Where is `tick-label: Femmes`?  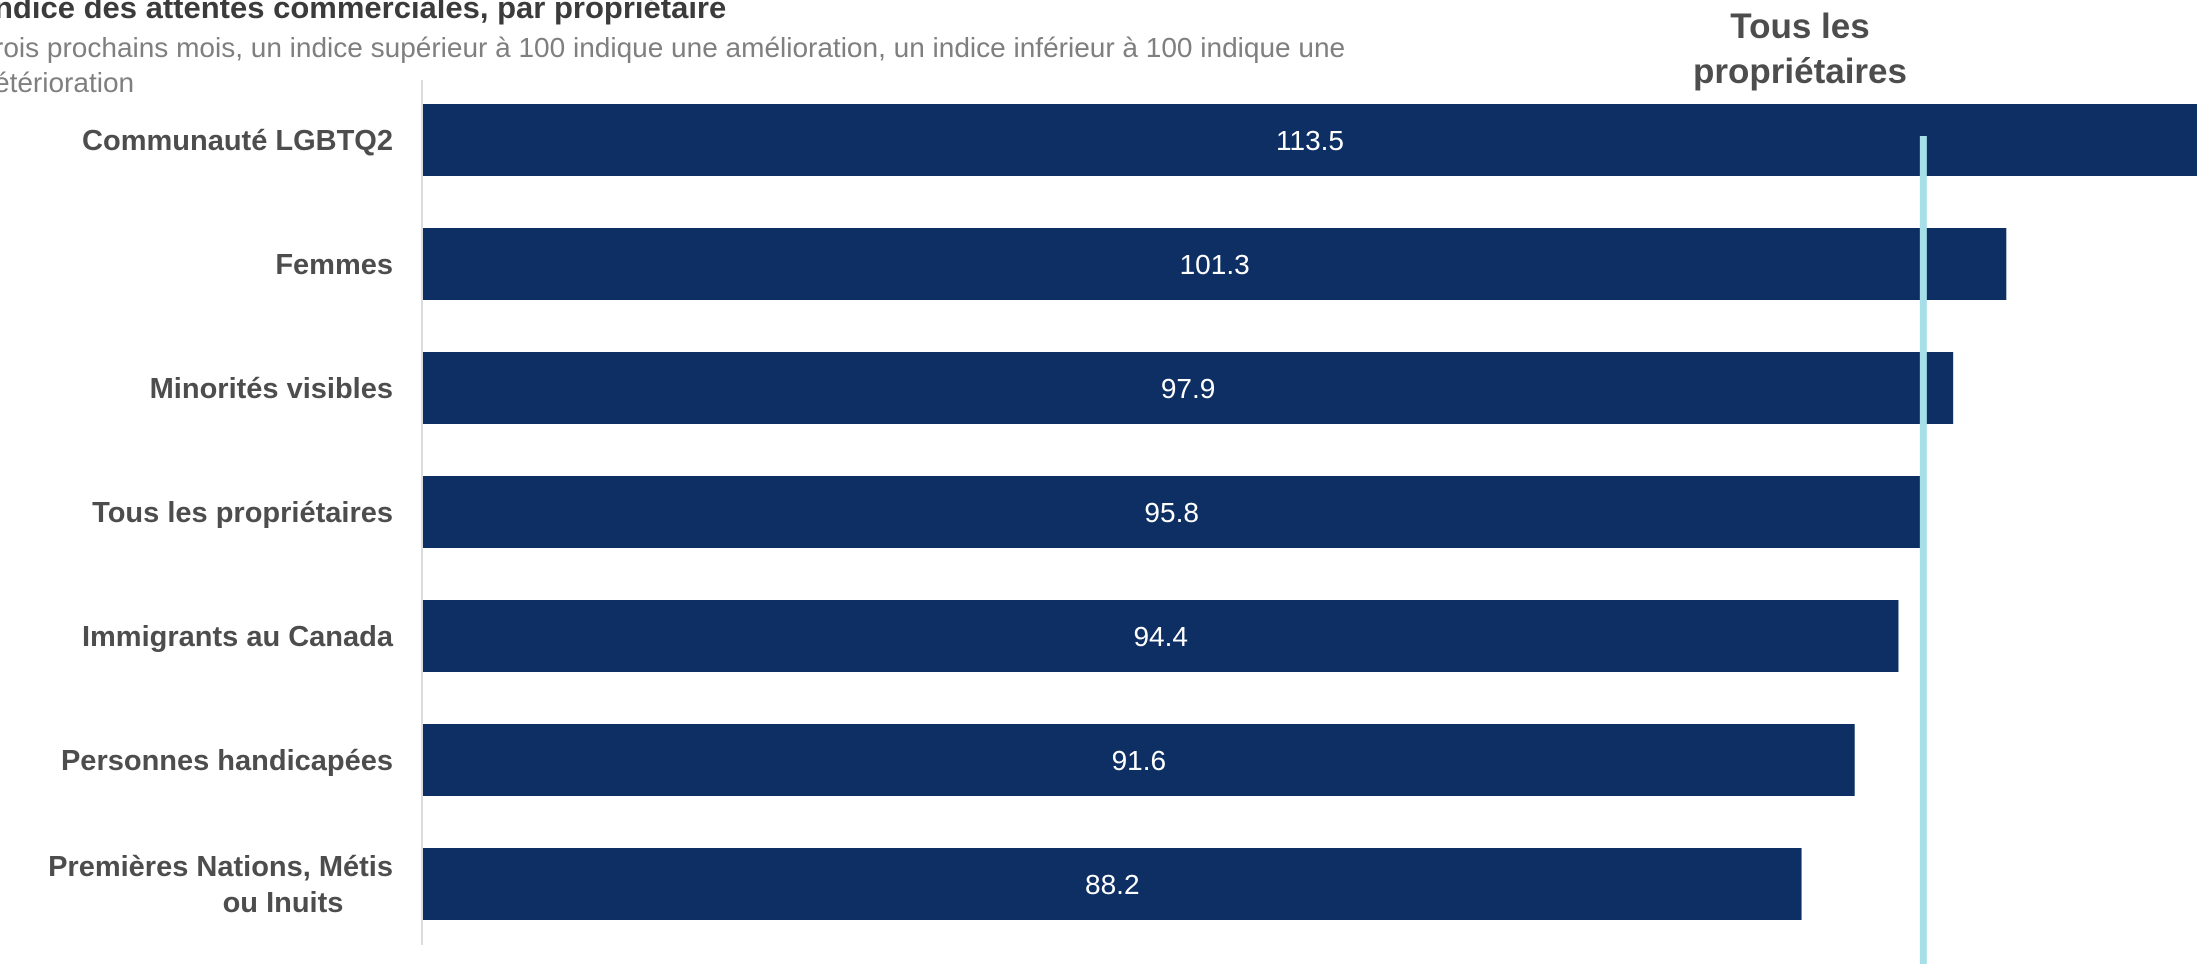 tick-label: Femmes is located at coordinates (334, 265).